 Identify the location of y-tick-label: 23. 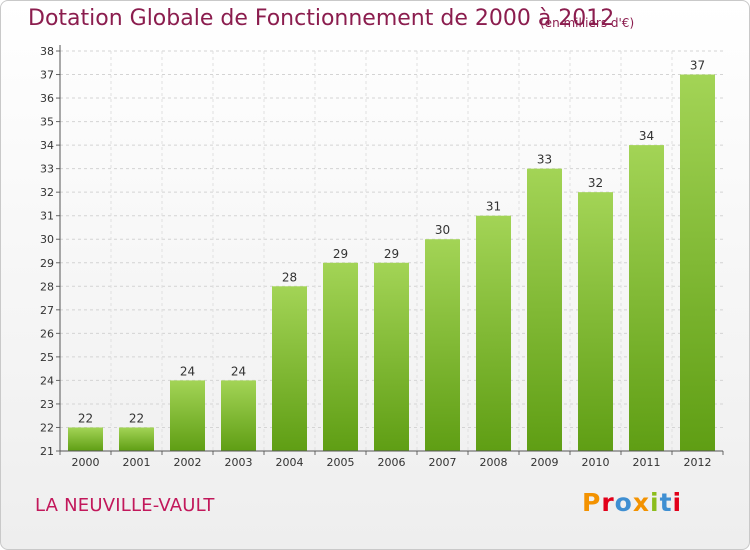
(47, 404).